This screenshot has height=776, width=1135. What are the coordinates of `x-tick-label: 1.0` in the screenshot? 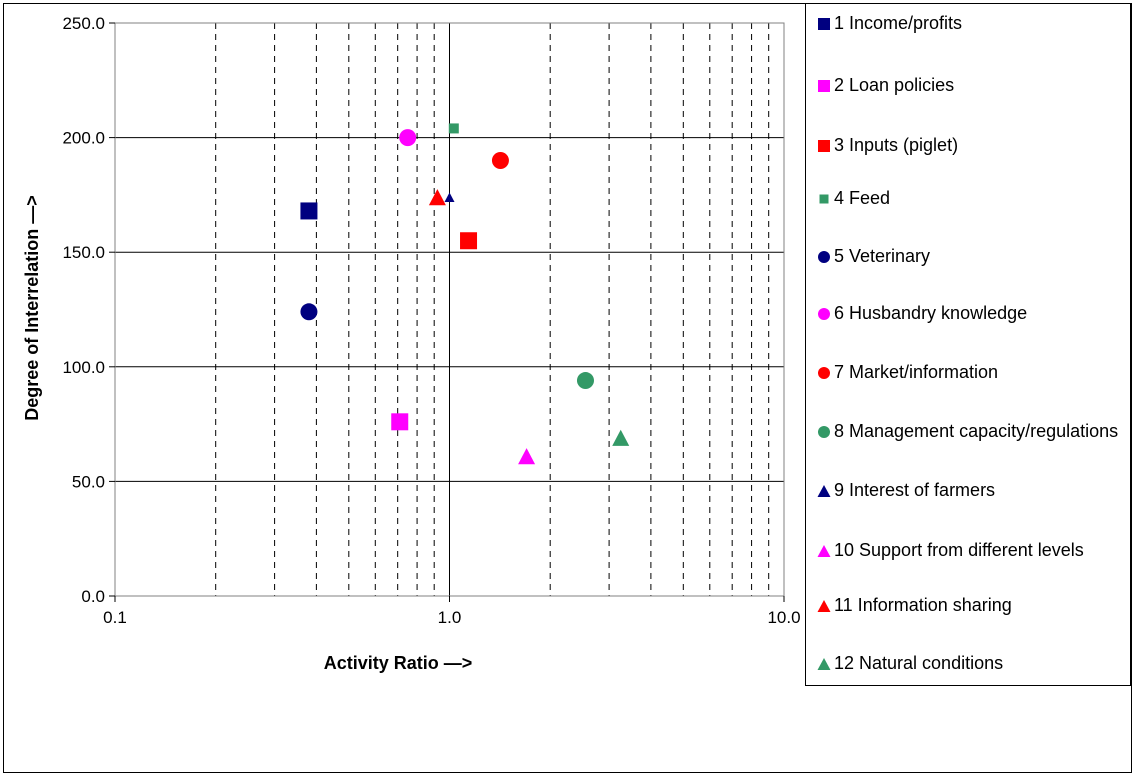 It's located at (450, 617).